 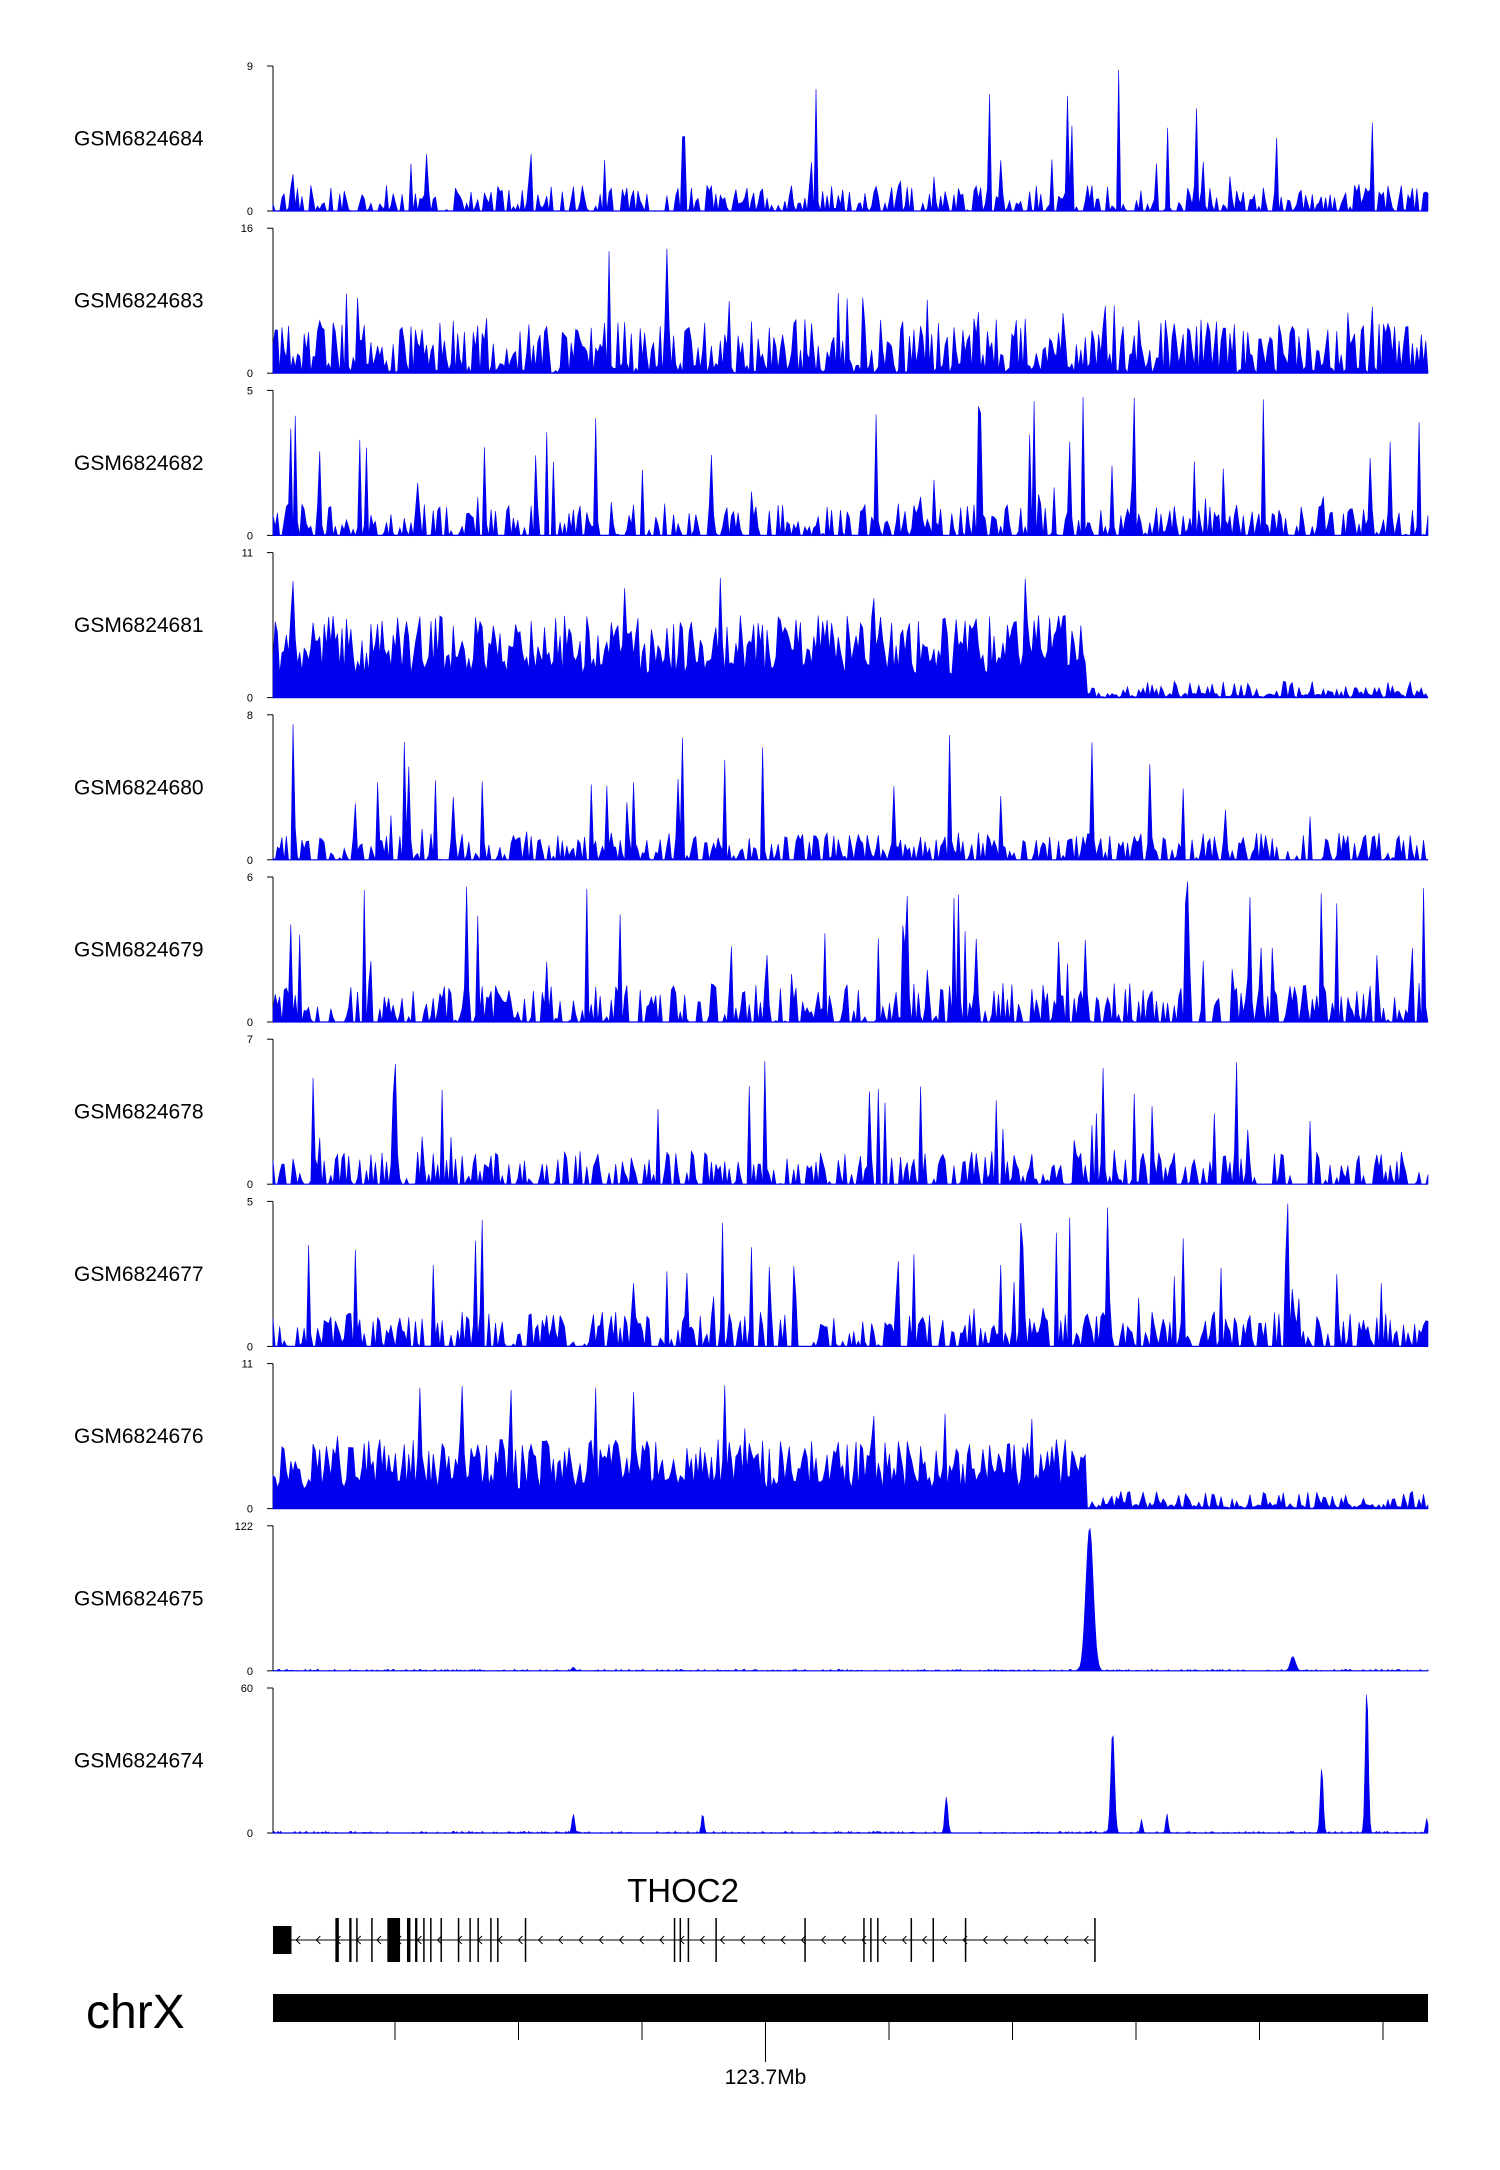 I want to click on gene-model-thoc2, so click(x=684, y=1940).